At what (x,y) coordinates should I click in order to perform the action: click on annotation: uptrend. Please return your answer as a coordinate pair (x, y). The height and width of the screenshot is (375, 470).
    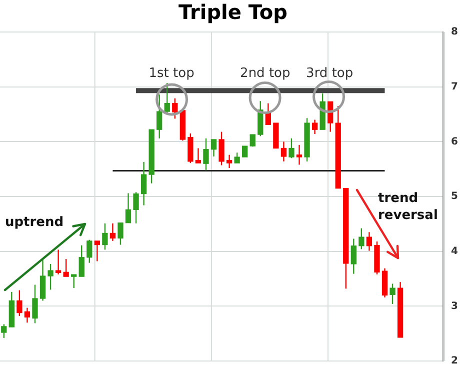
    Looking at the image, I should click on (34, 223).